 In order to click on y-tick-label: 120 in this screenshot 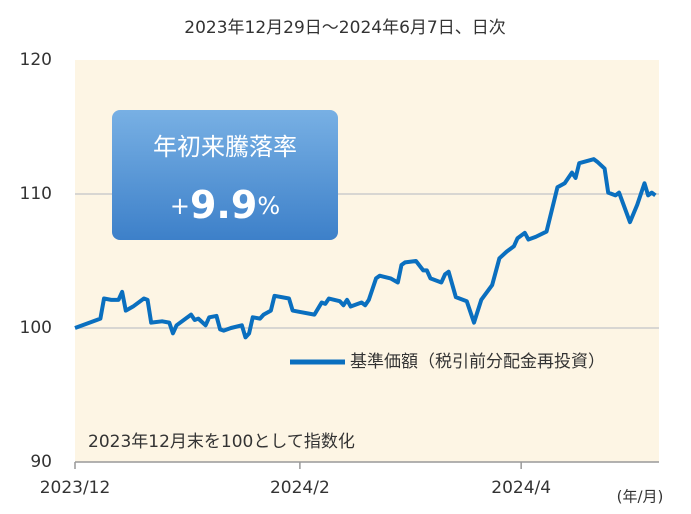, I will do `click(36, 60)`.